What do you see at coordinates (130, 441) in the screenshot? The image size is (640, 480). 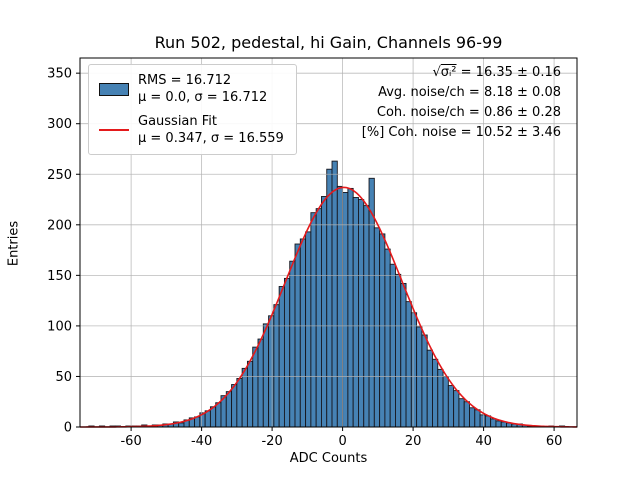 I see `x-tick-label: -60` at bounding box center [130, 441].